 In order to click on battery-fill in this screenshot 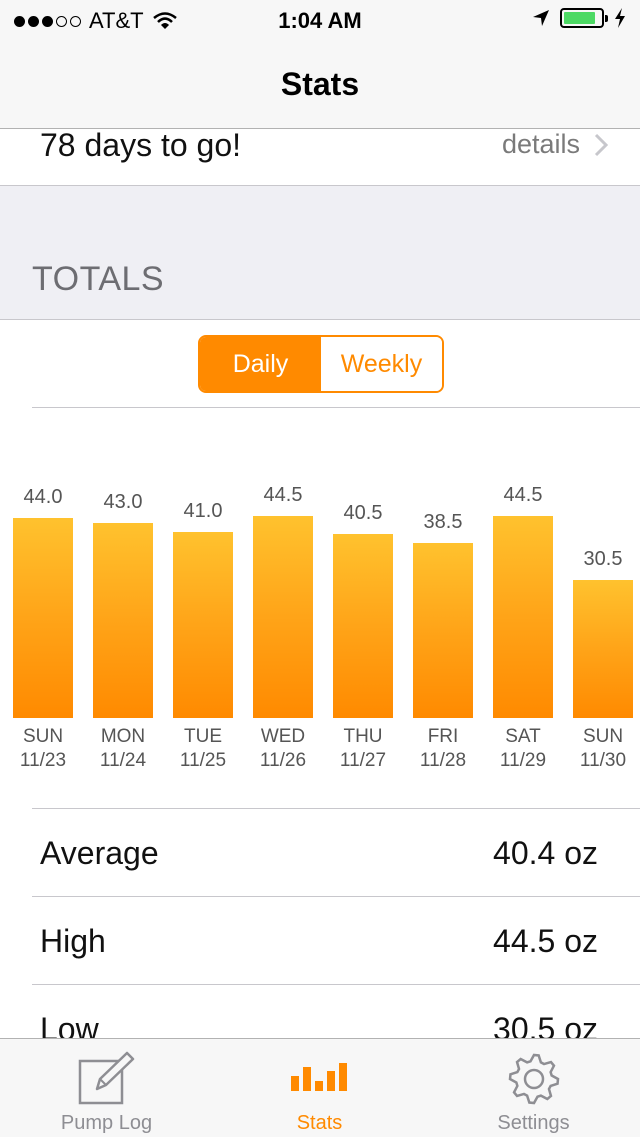, I will do `click(579, 18)`.